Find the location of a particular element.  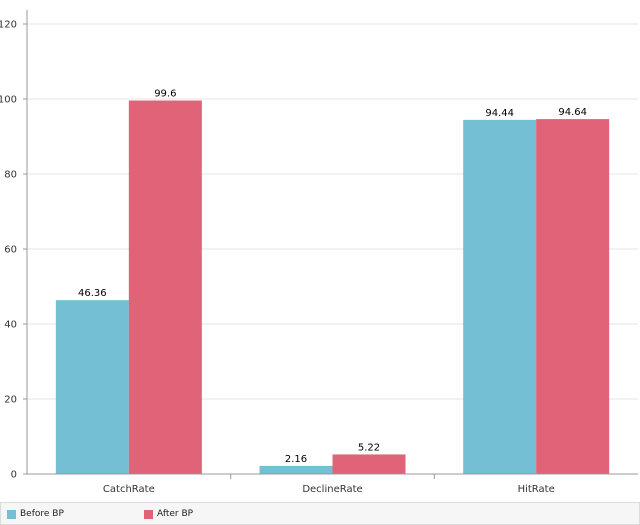

y-tick-label: 60 is located at coordinates (10, 250).